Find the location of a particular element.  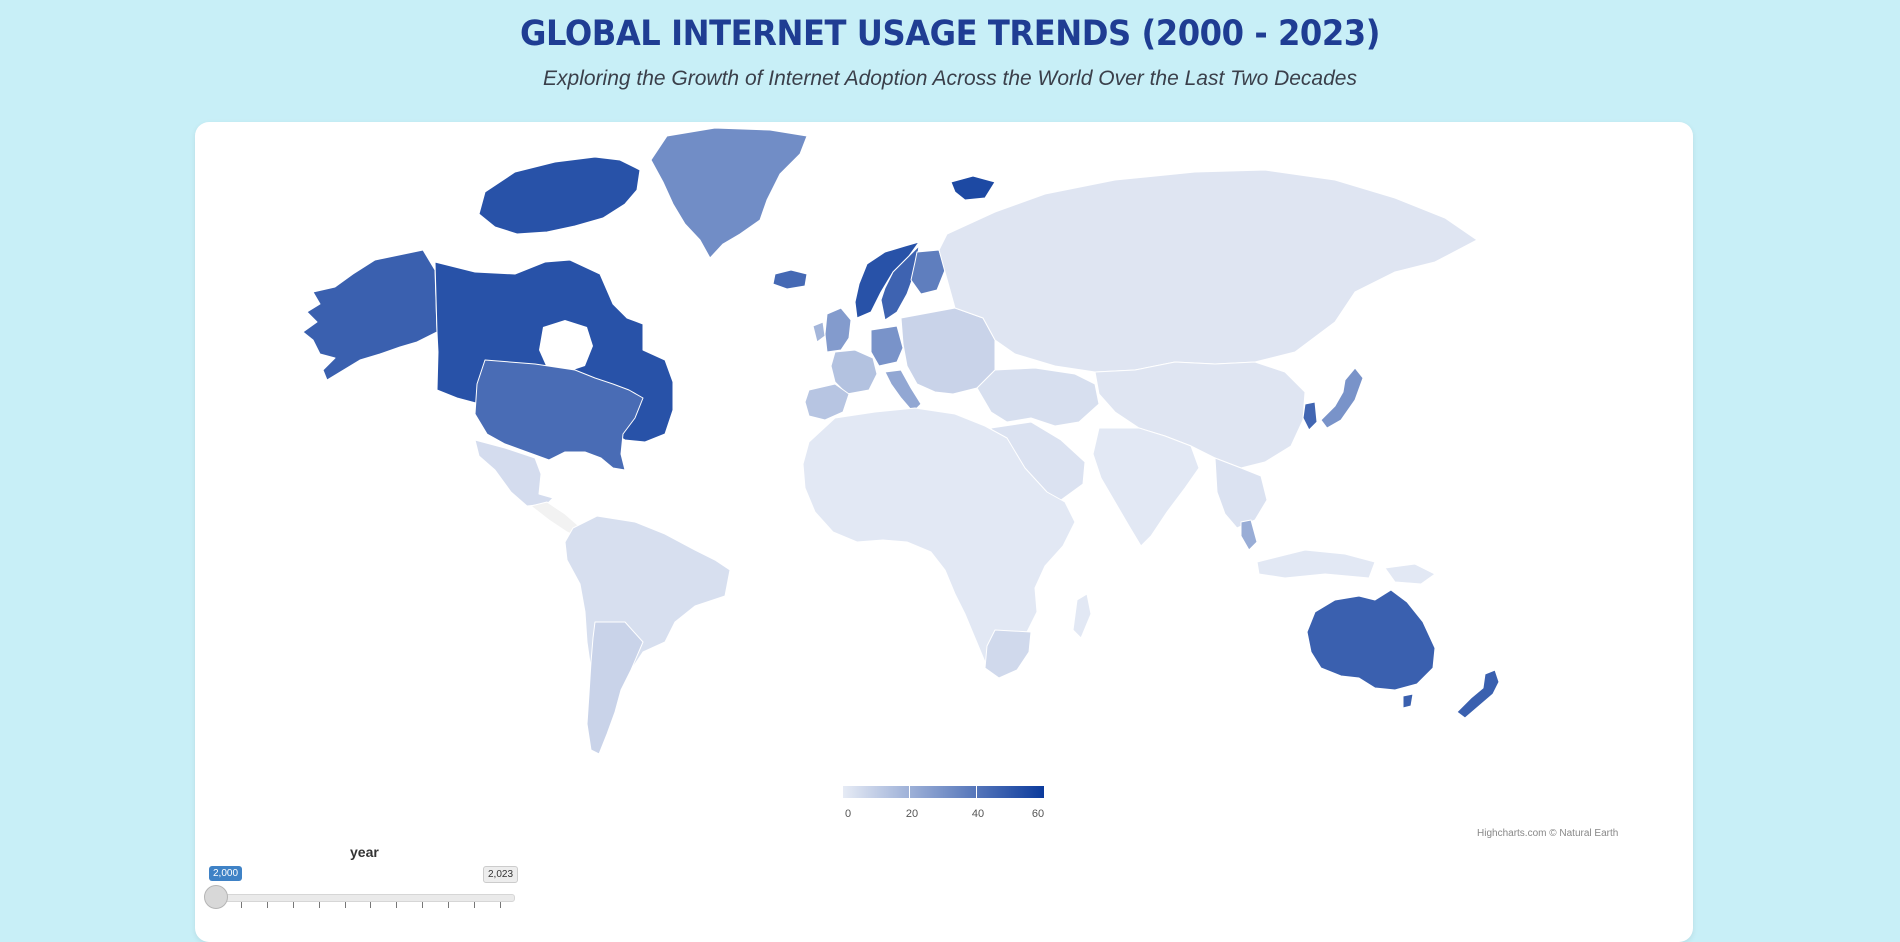

region-japan is located at coordinates (1342, 398).